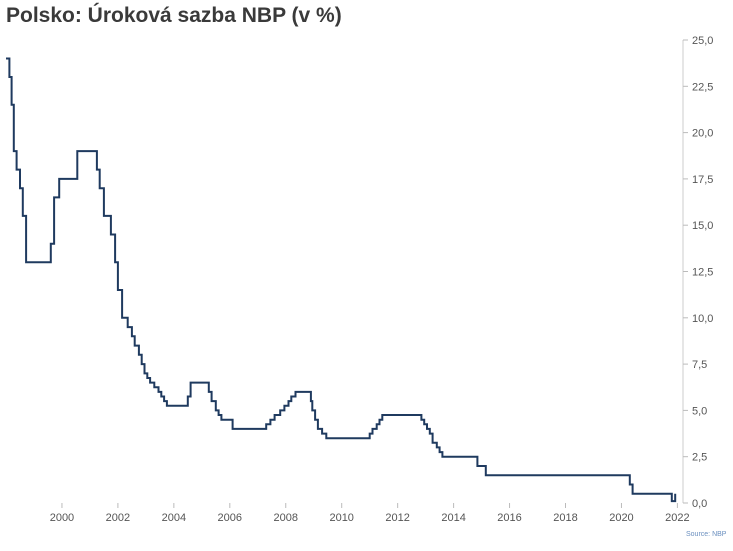 The image size is (733, 551). I want to click on x-tick-label: 2004, so click(174, 518).